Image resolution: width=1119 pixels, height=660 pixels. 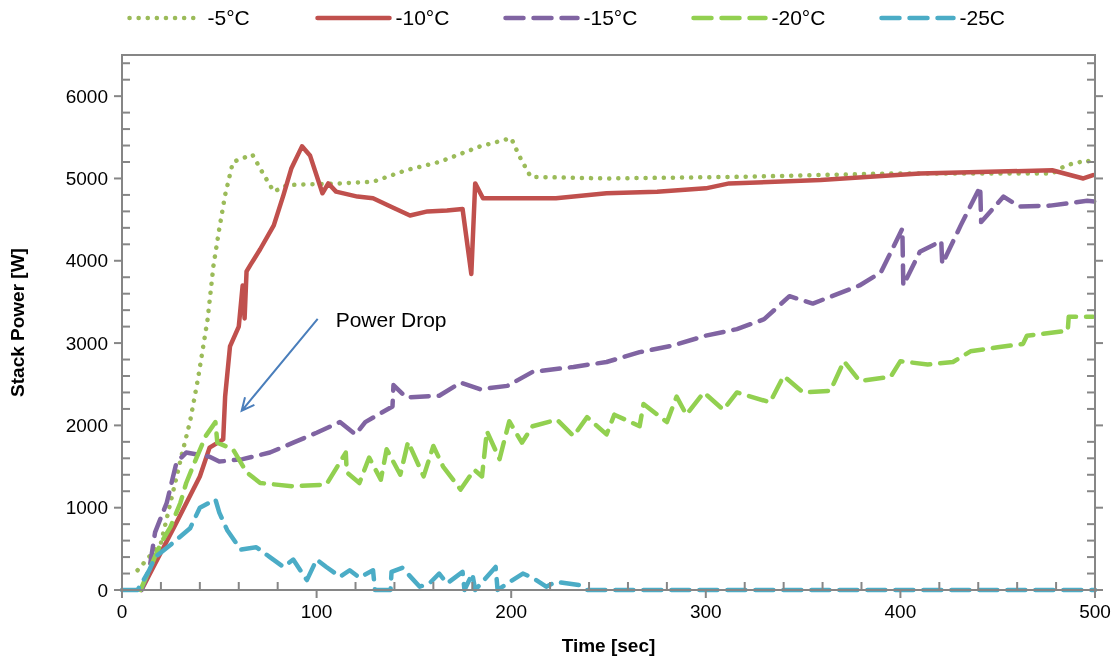 I want to click on x-tick-label: 300, so click(x=705, y=611).